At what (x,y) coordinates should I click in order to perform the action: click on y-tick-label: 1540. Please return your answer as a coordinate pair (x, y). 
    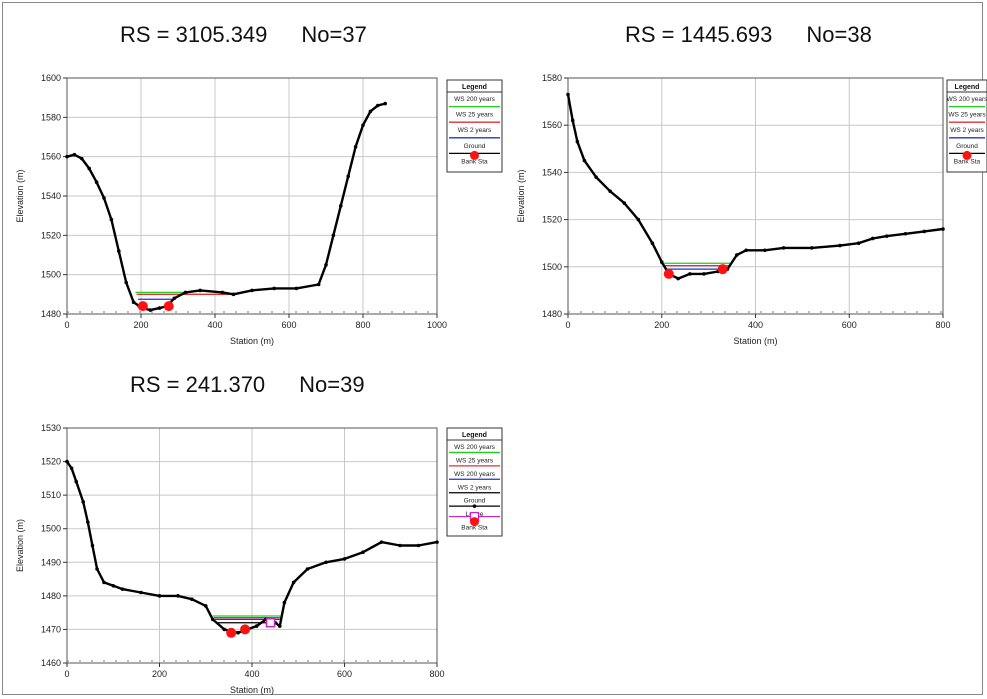
    Looking at the image, I should click on (552, 172).